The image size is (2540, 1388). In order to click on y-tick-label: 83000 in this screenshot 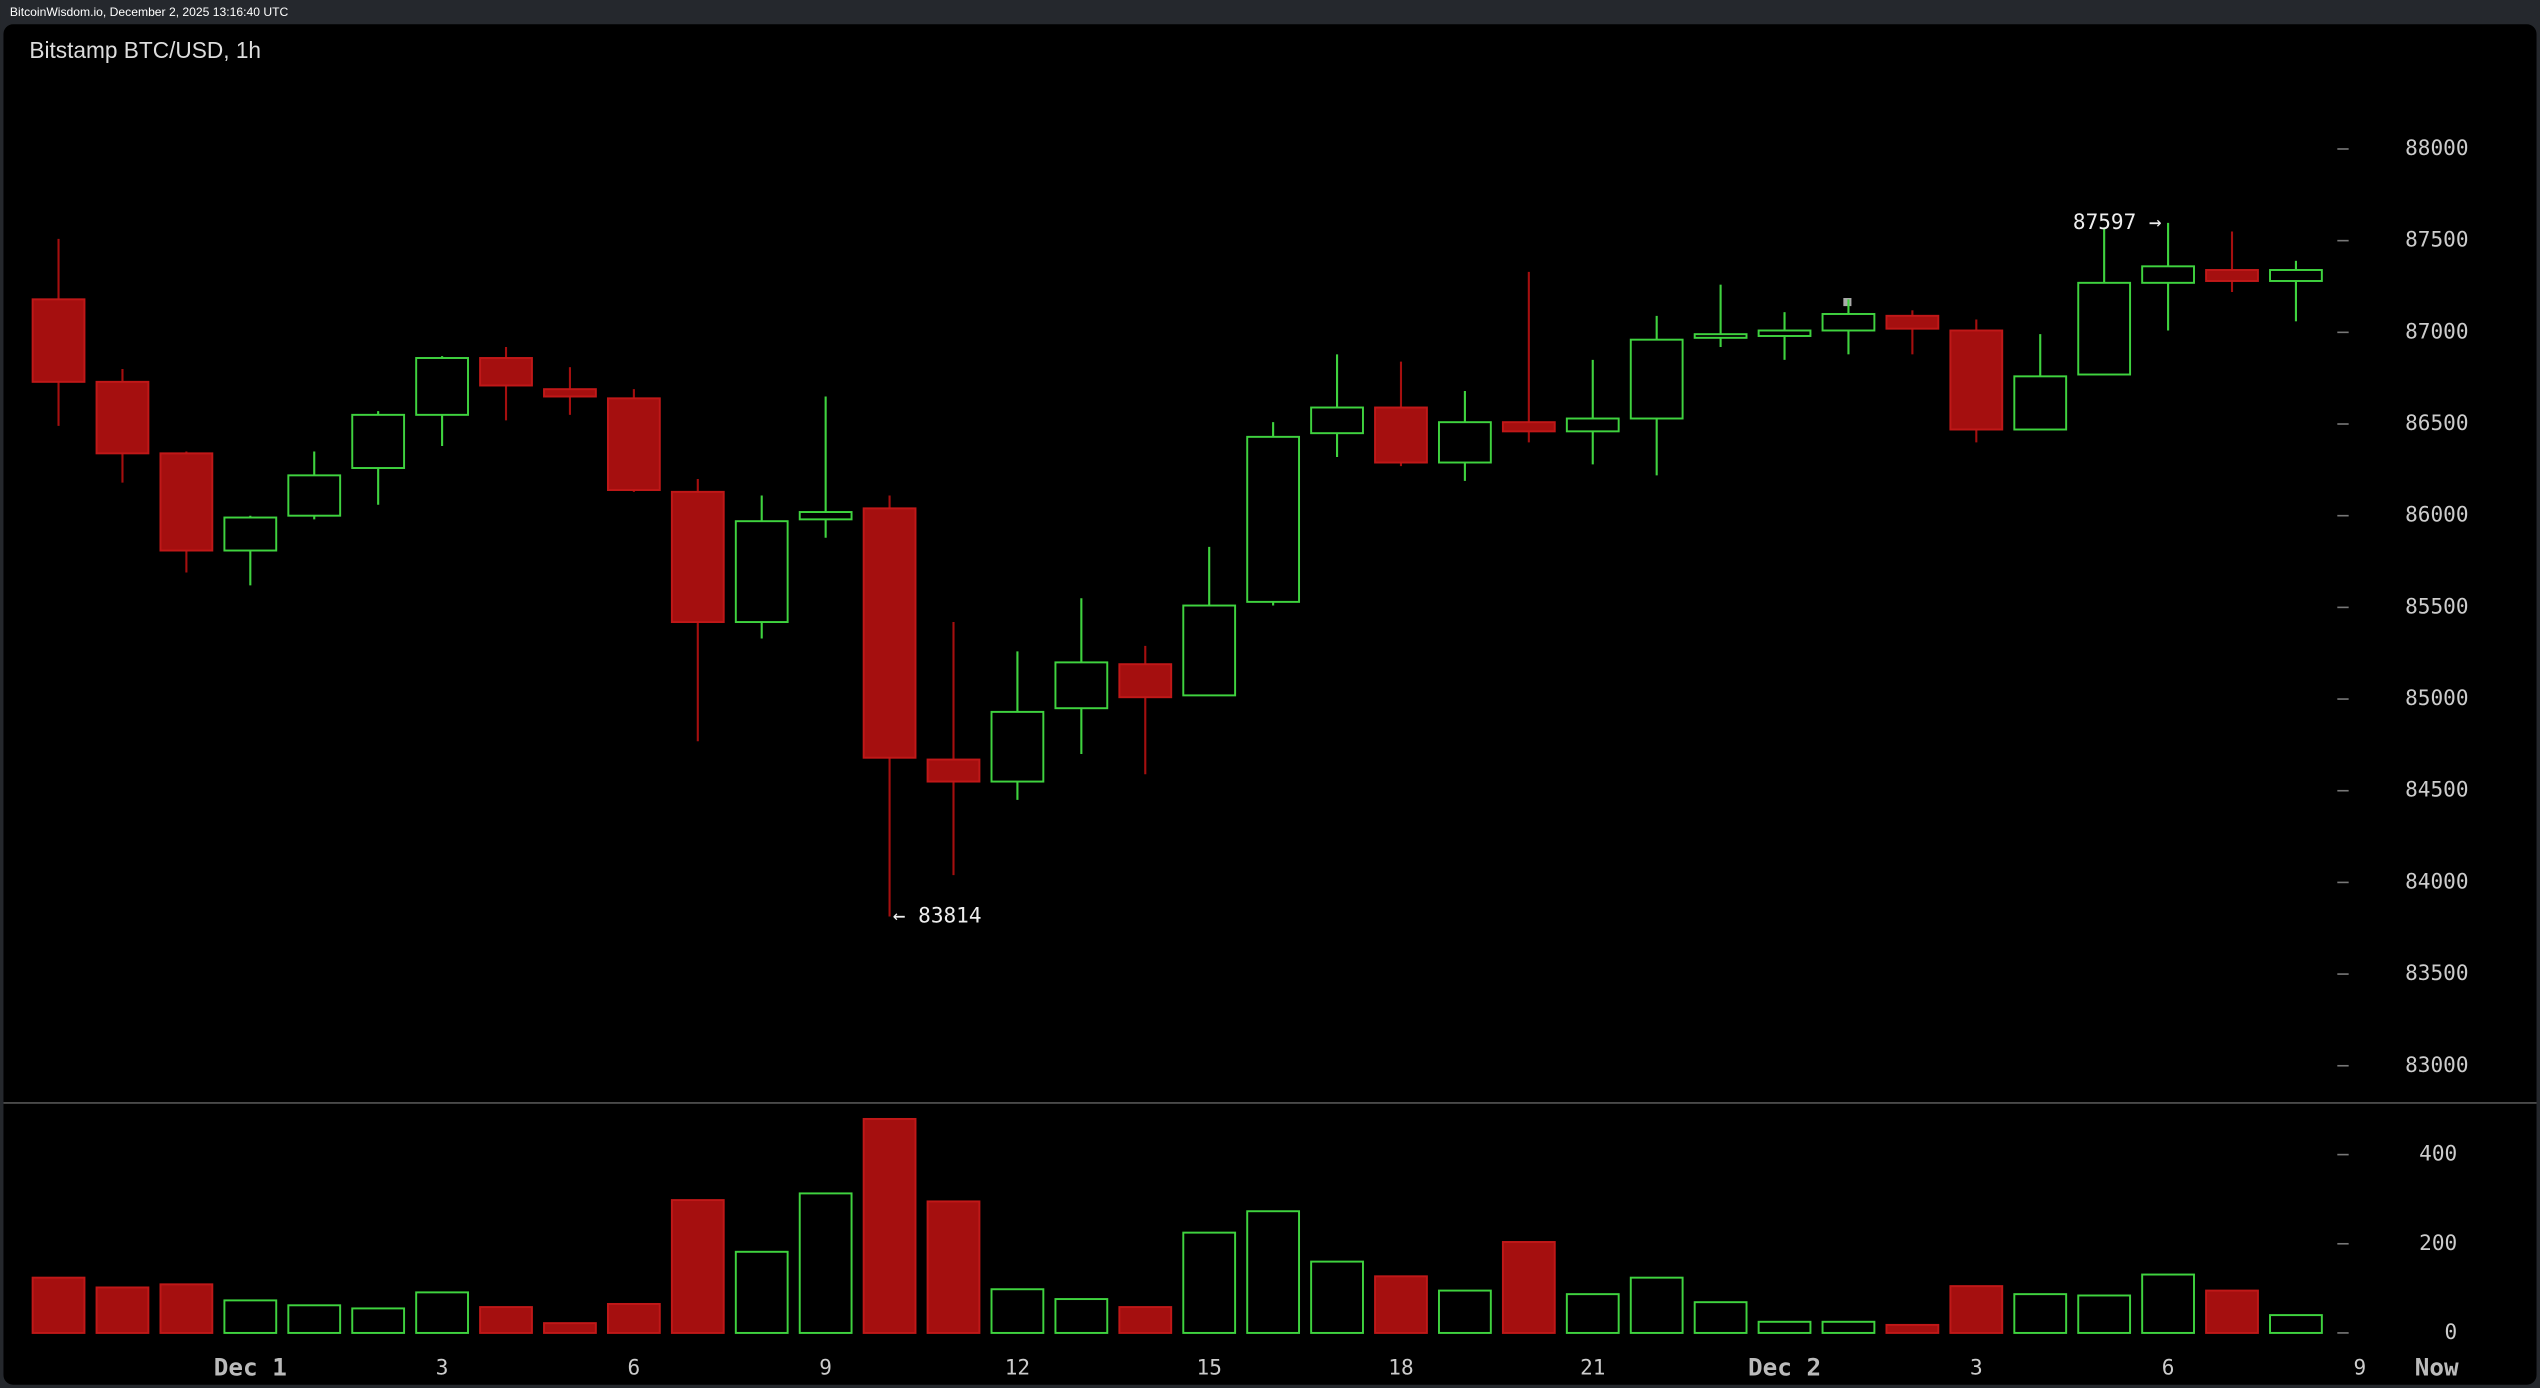, I will do `click(2436, 1064)`.